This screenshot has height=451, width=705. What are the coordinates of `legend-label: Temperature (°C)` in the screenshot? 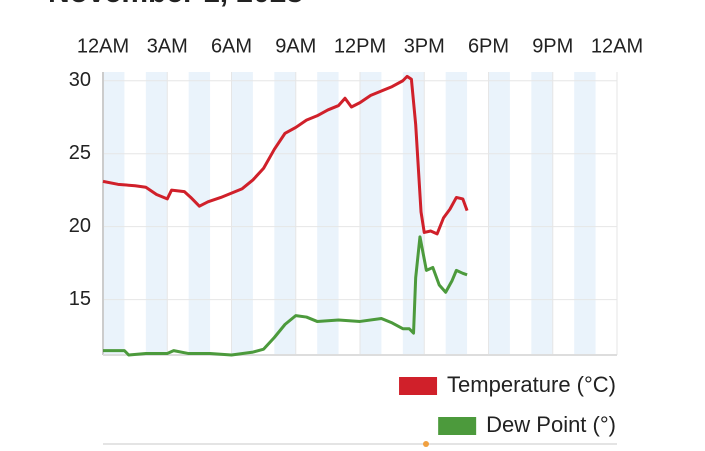 It's located at (531, 384).